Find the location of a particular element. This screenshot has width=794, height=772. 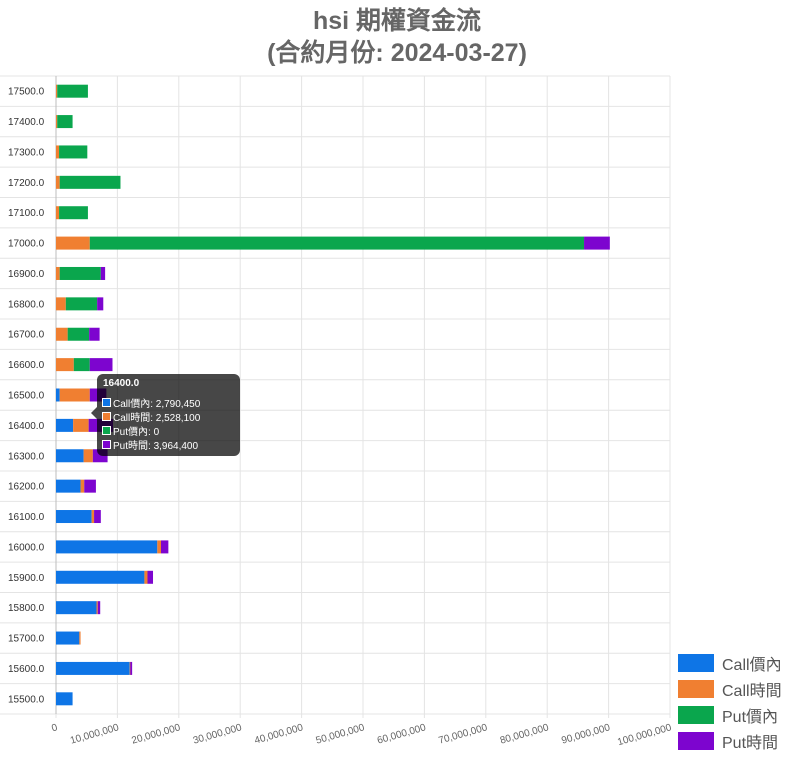

bar-1-16500.0 is located at coordinates (74, 395).